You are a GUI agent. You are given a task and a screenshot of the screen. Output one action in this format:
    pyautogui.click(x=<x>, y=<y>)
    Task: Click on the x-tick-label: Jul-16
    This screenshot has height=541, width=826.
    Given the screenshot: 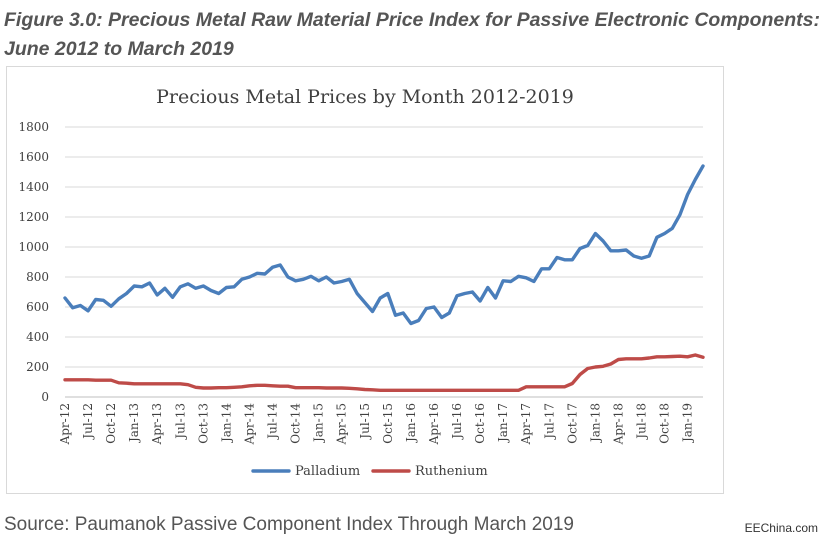 What is the action you would take?
    pyautogui.click(x=457, y=422)
    